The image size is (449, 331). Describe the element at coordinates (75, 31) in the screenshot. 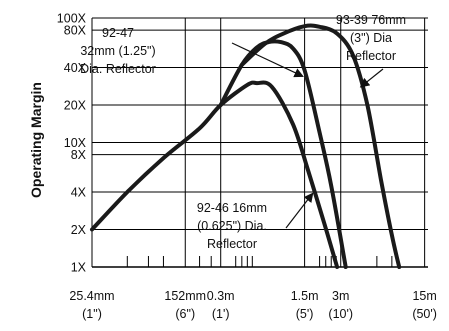

I see `y-tick-label: 80X` at that location.